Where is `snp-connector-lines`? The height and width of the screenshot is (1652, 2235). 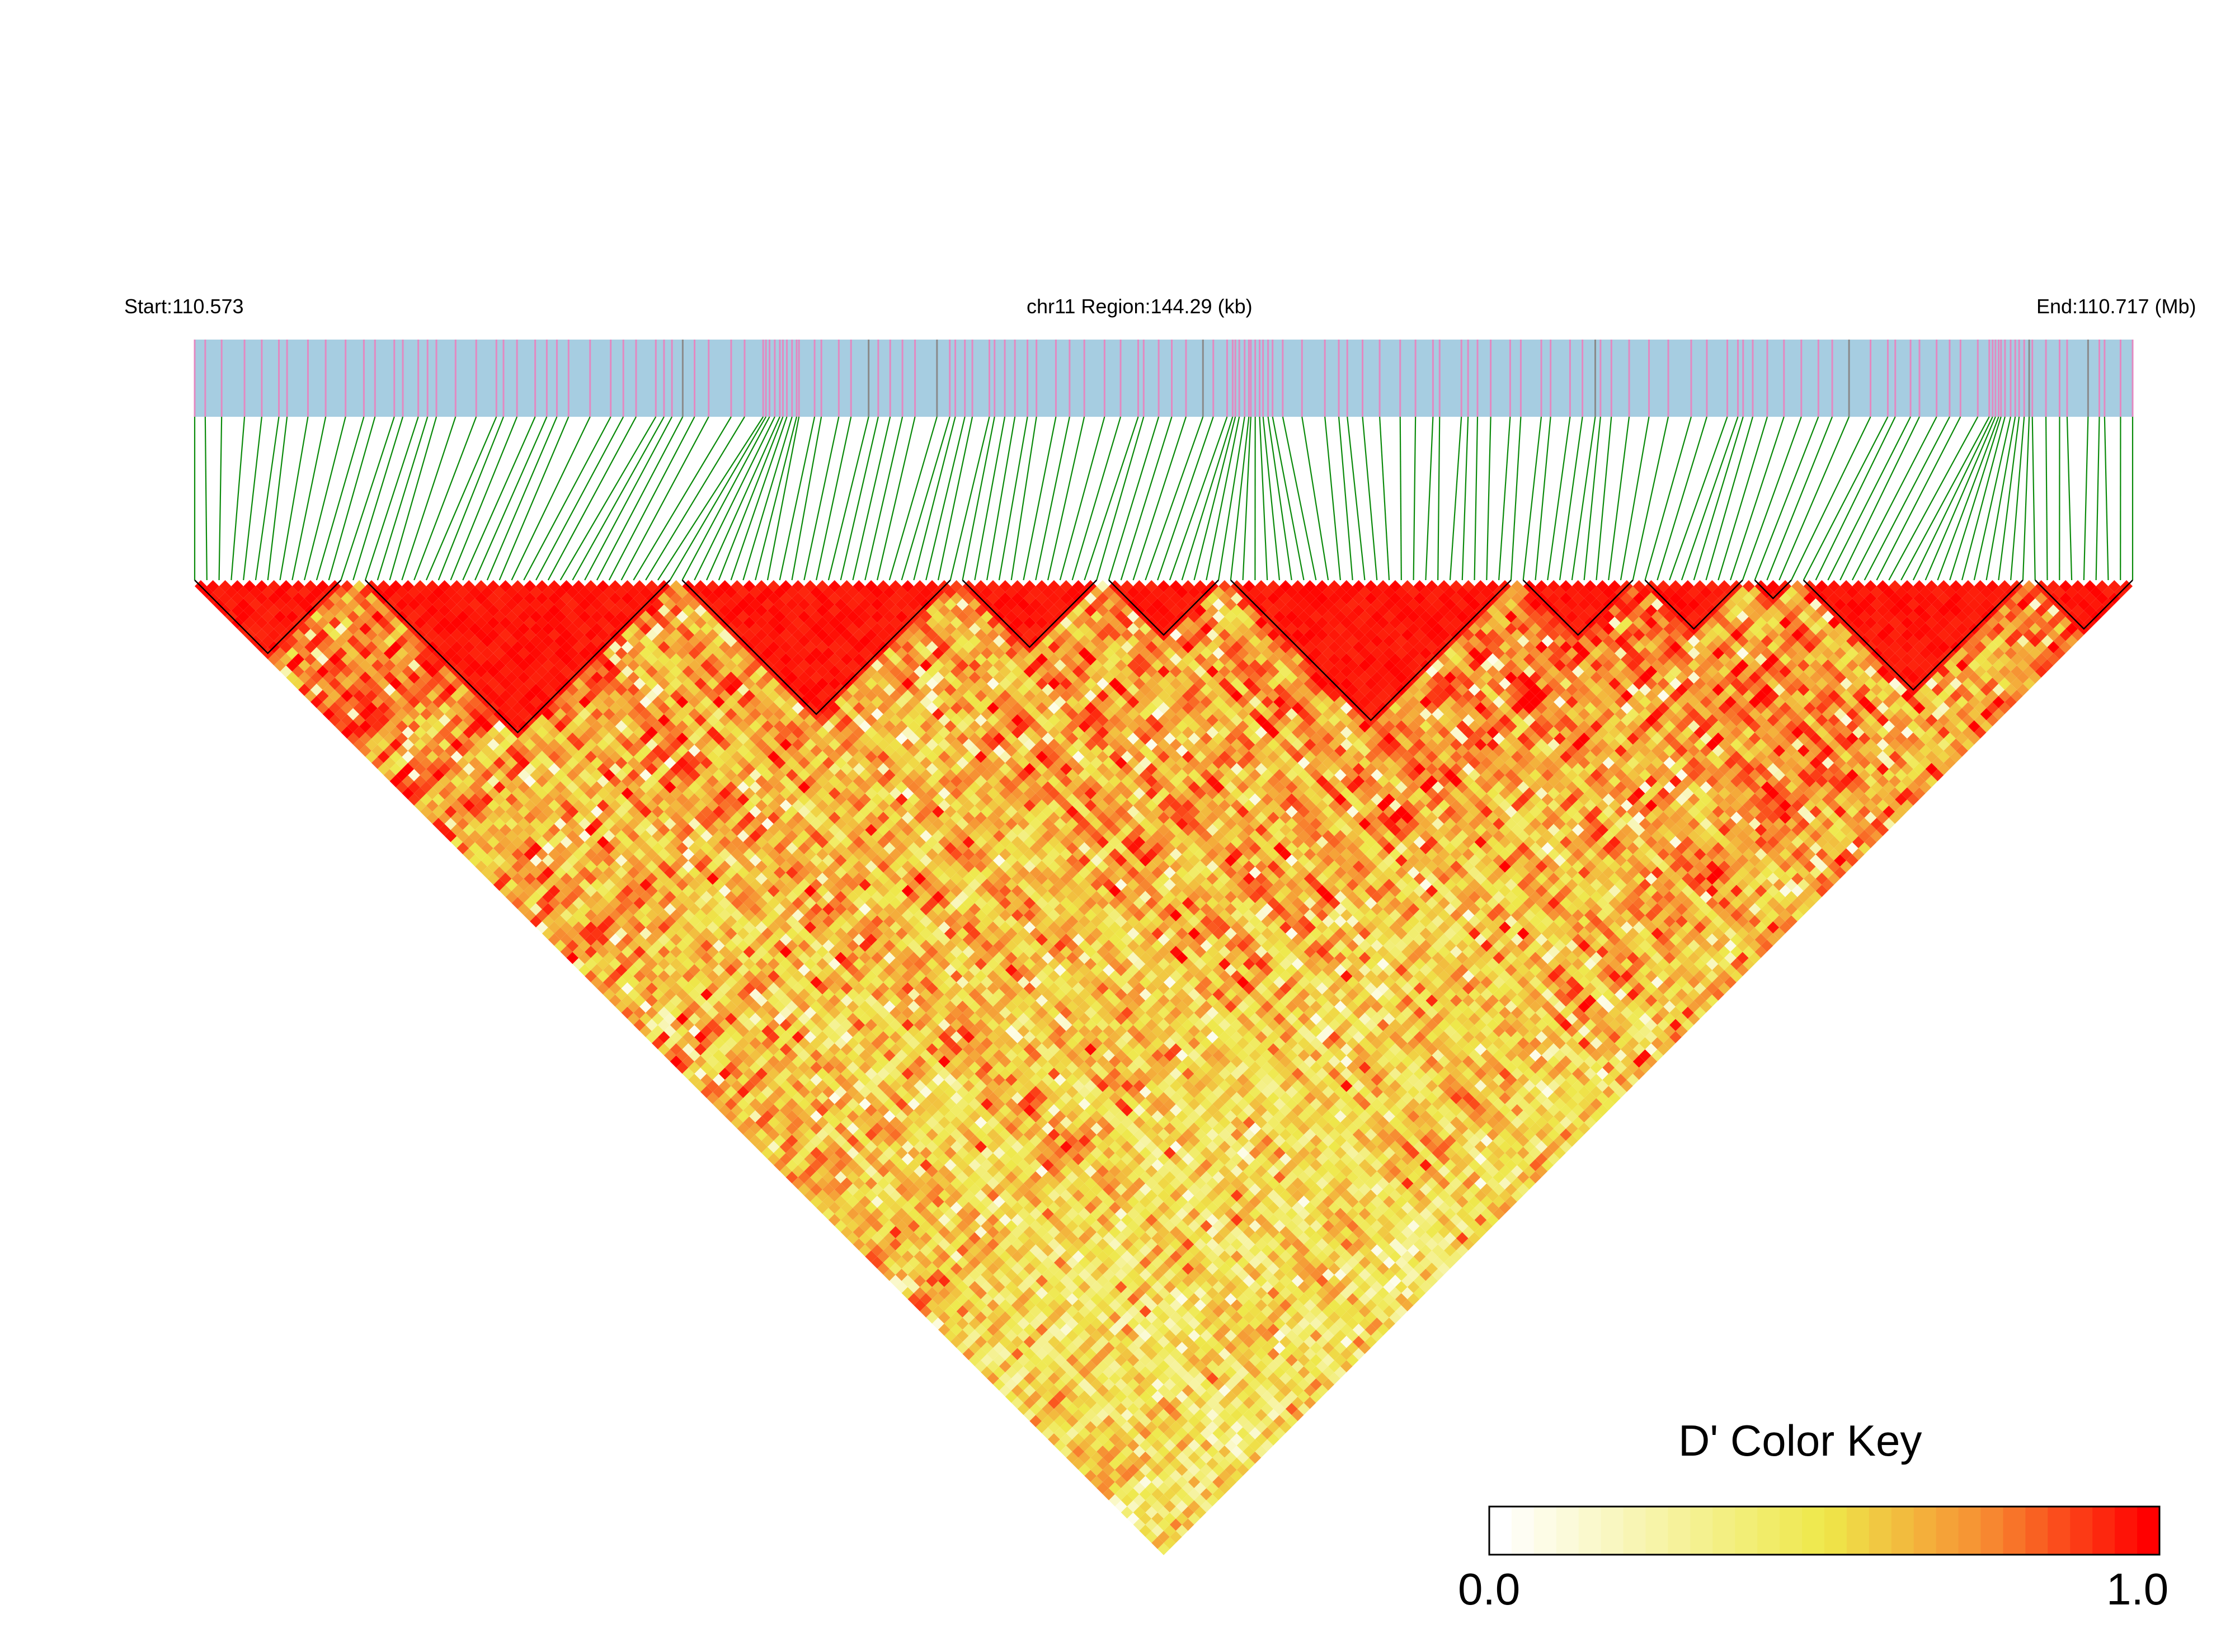 snp-connector-lines is located at coordinates (1164, 499).